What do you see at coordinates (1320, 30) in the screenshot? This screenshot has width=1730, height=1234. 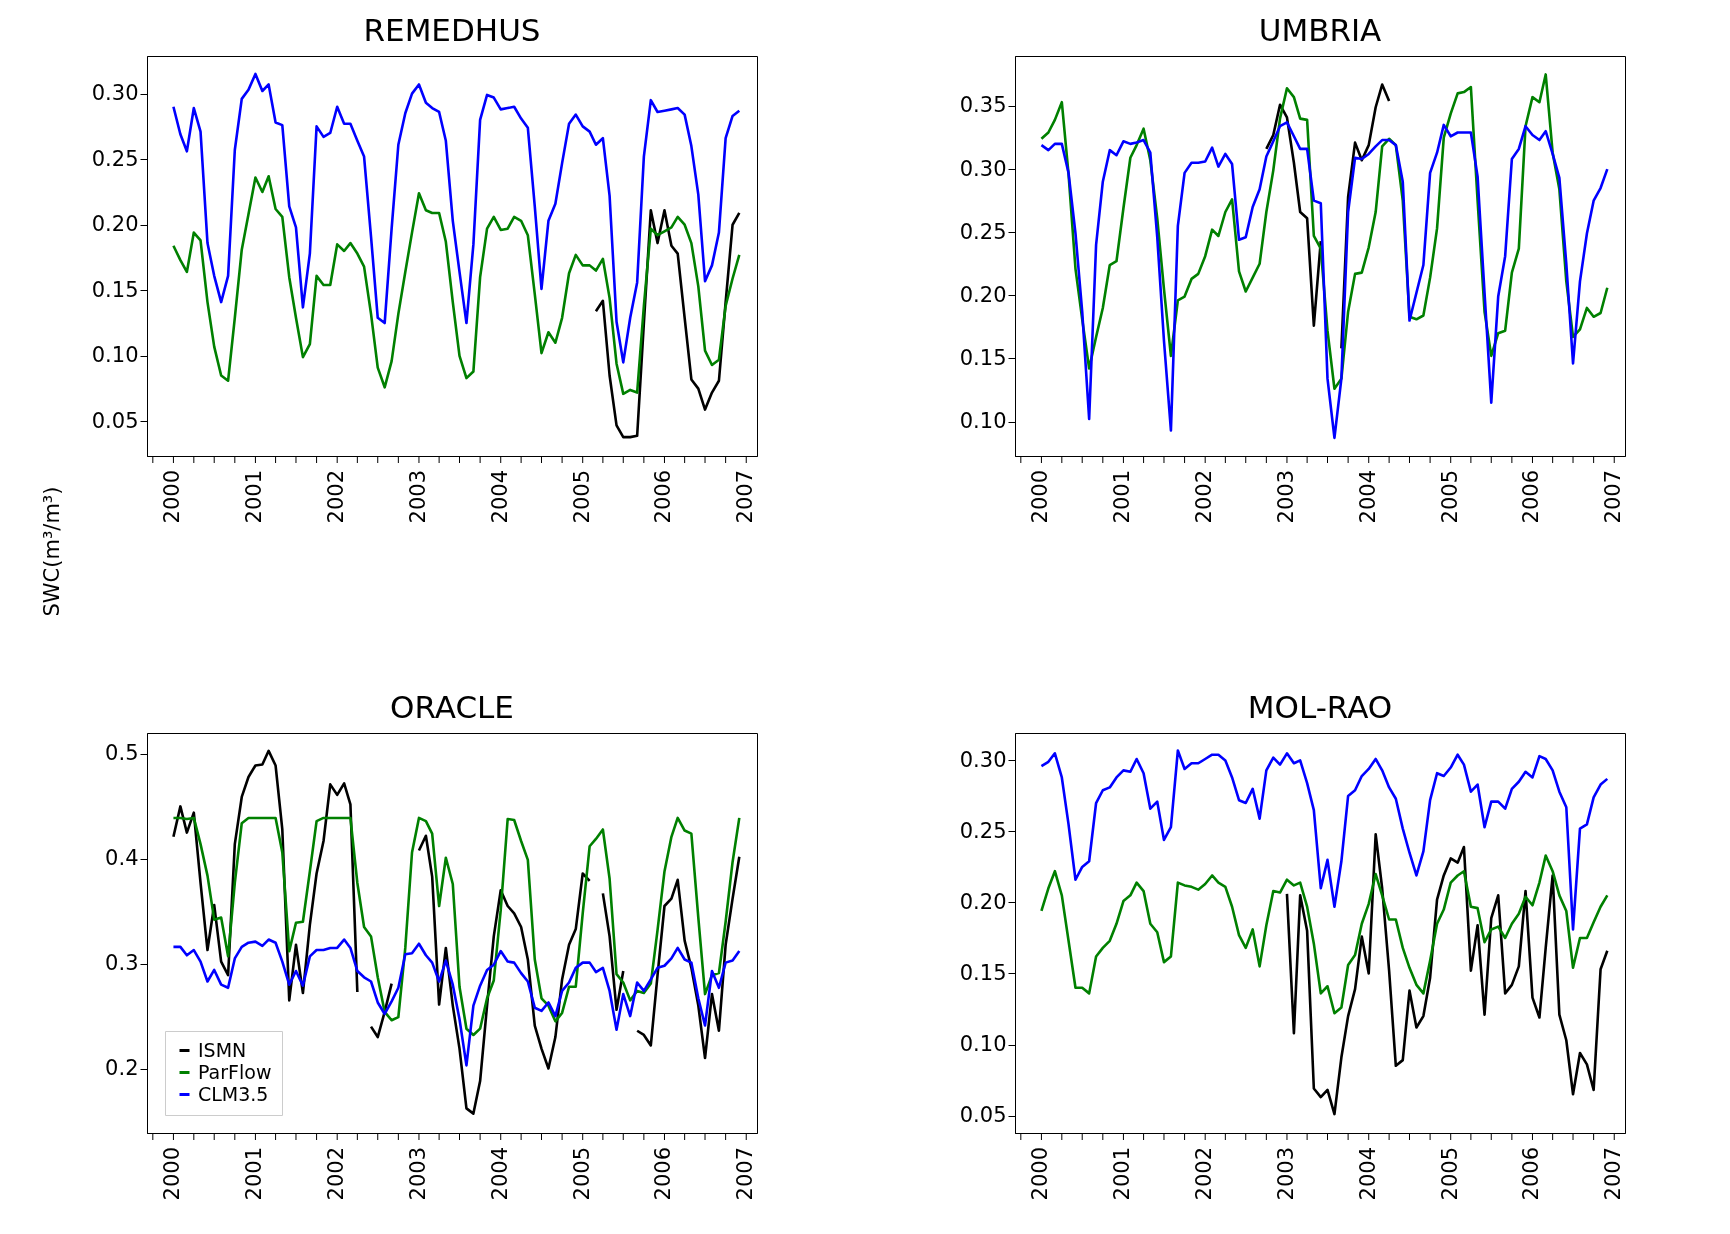 I see `chart-title: UMBRIA` at bounding box center [1320, 30].